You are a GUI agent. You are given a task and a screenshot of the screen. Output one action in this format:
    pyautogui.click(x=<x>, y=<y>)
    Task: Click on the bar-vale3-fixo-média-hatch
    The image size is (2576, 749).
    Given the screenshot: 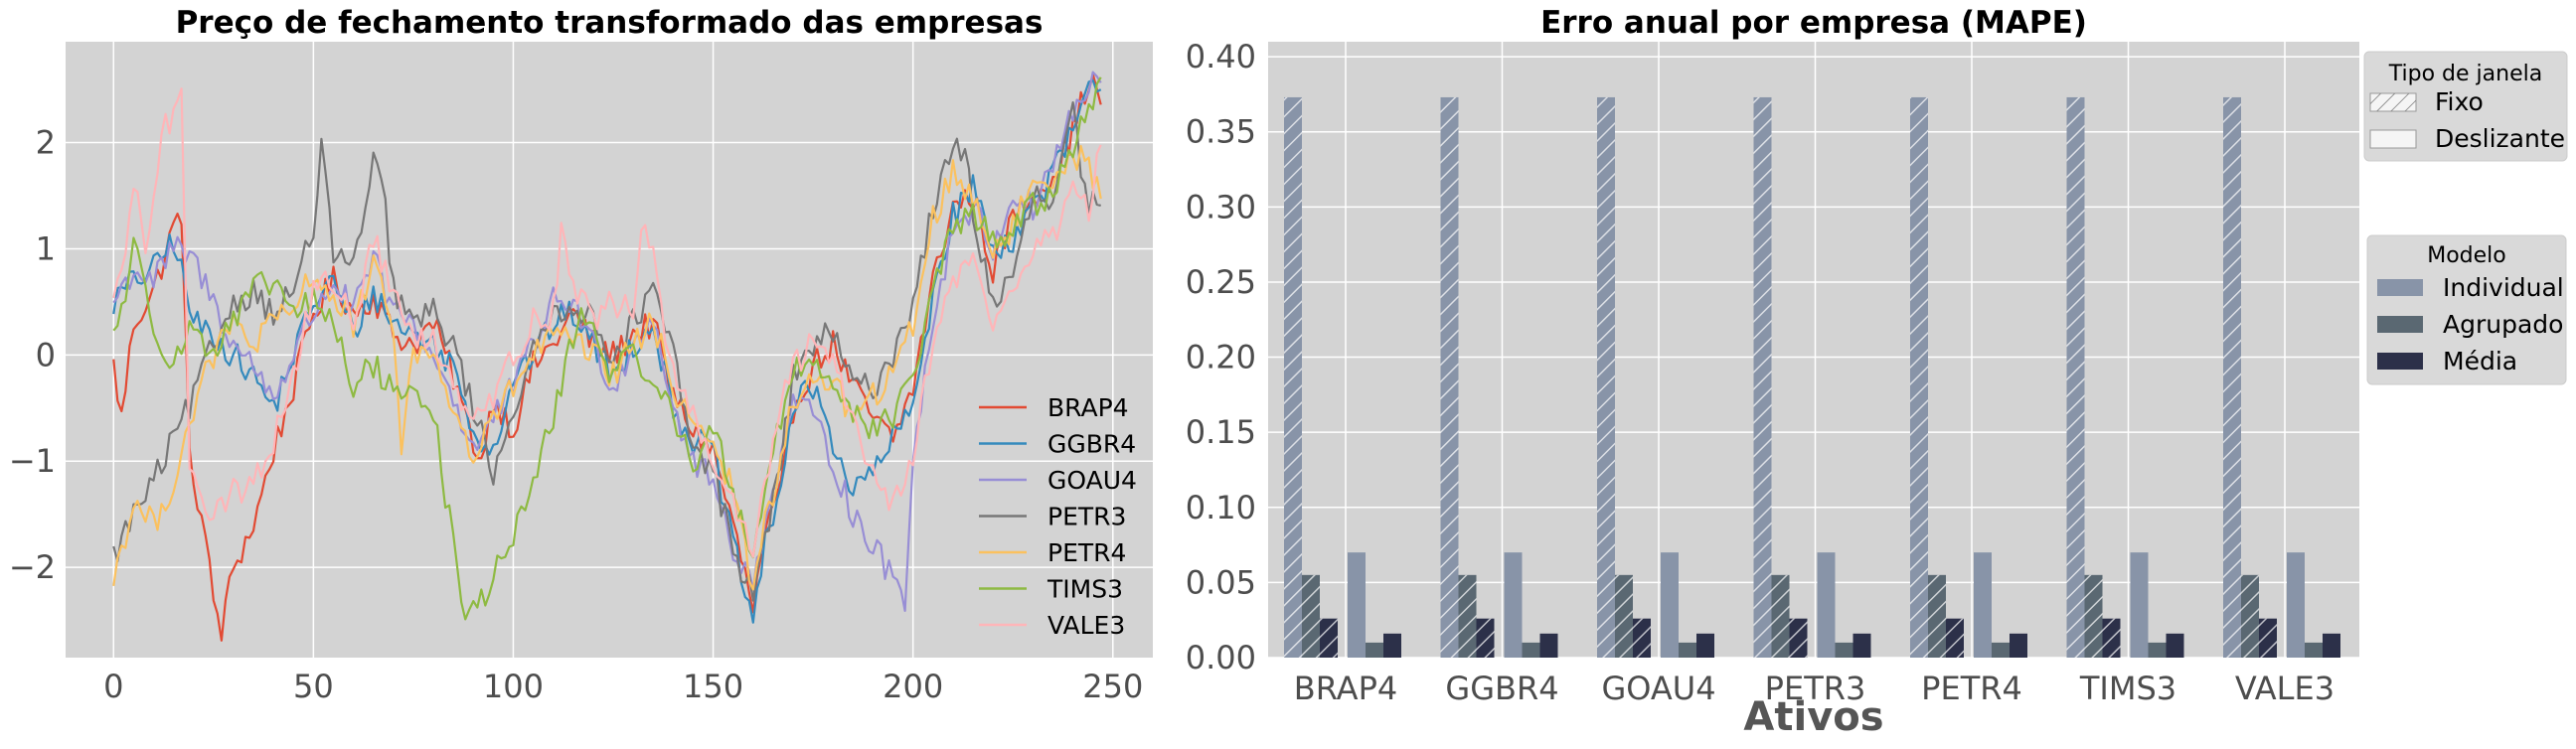 What is the action you would take?
    pyautogui.click(x=2268, y=638)
    